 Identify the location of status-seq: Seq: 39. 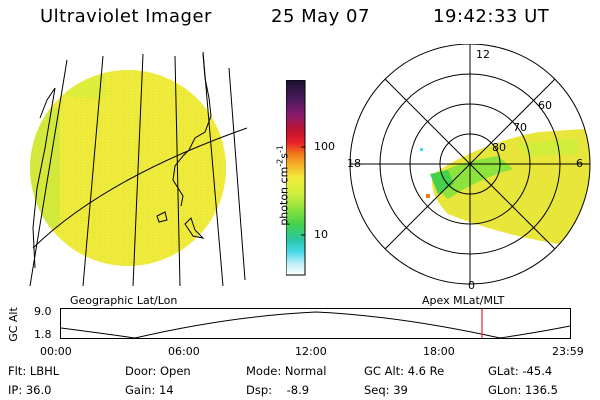
(386, 390).